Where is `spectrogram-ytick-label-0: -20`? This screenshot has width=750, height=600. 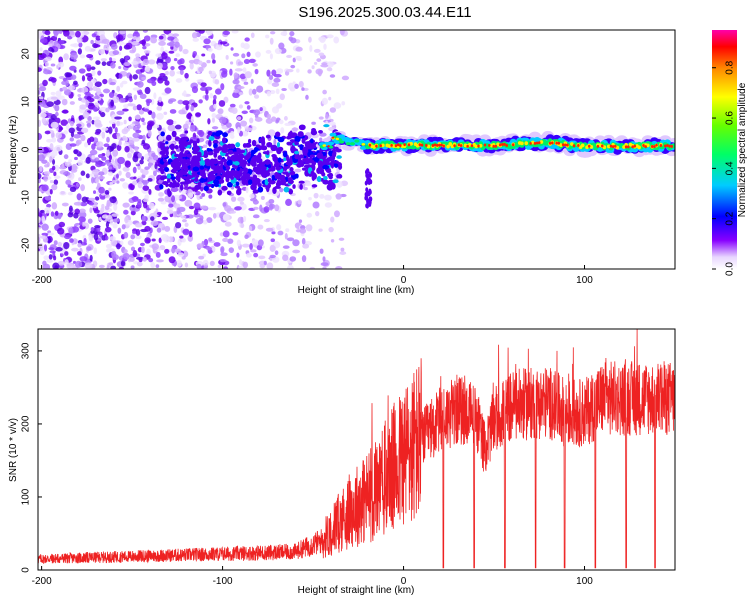 spectrogram-ytick-label-0: -20 is located at coordinates (26, 244).